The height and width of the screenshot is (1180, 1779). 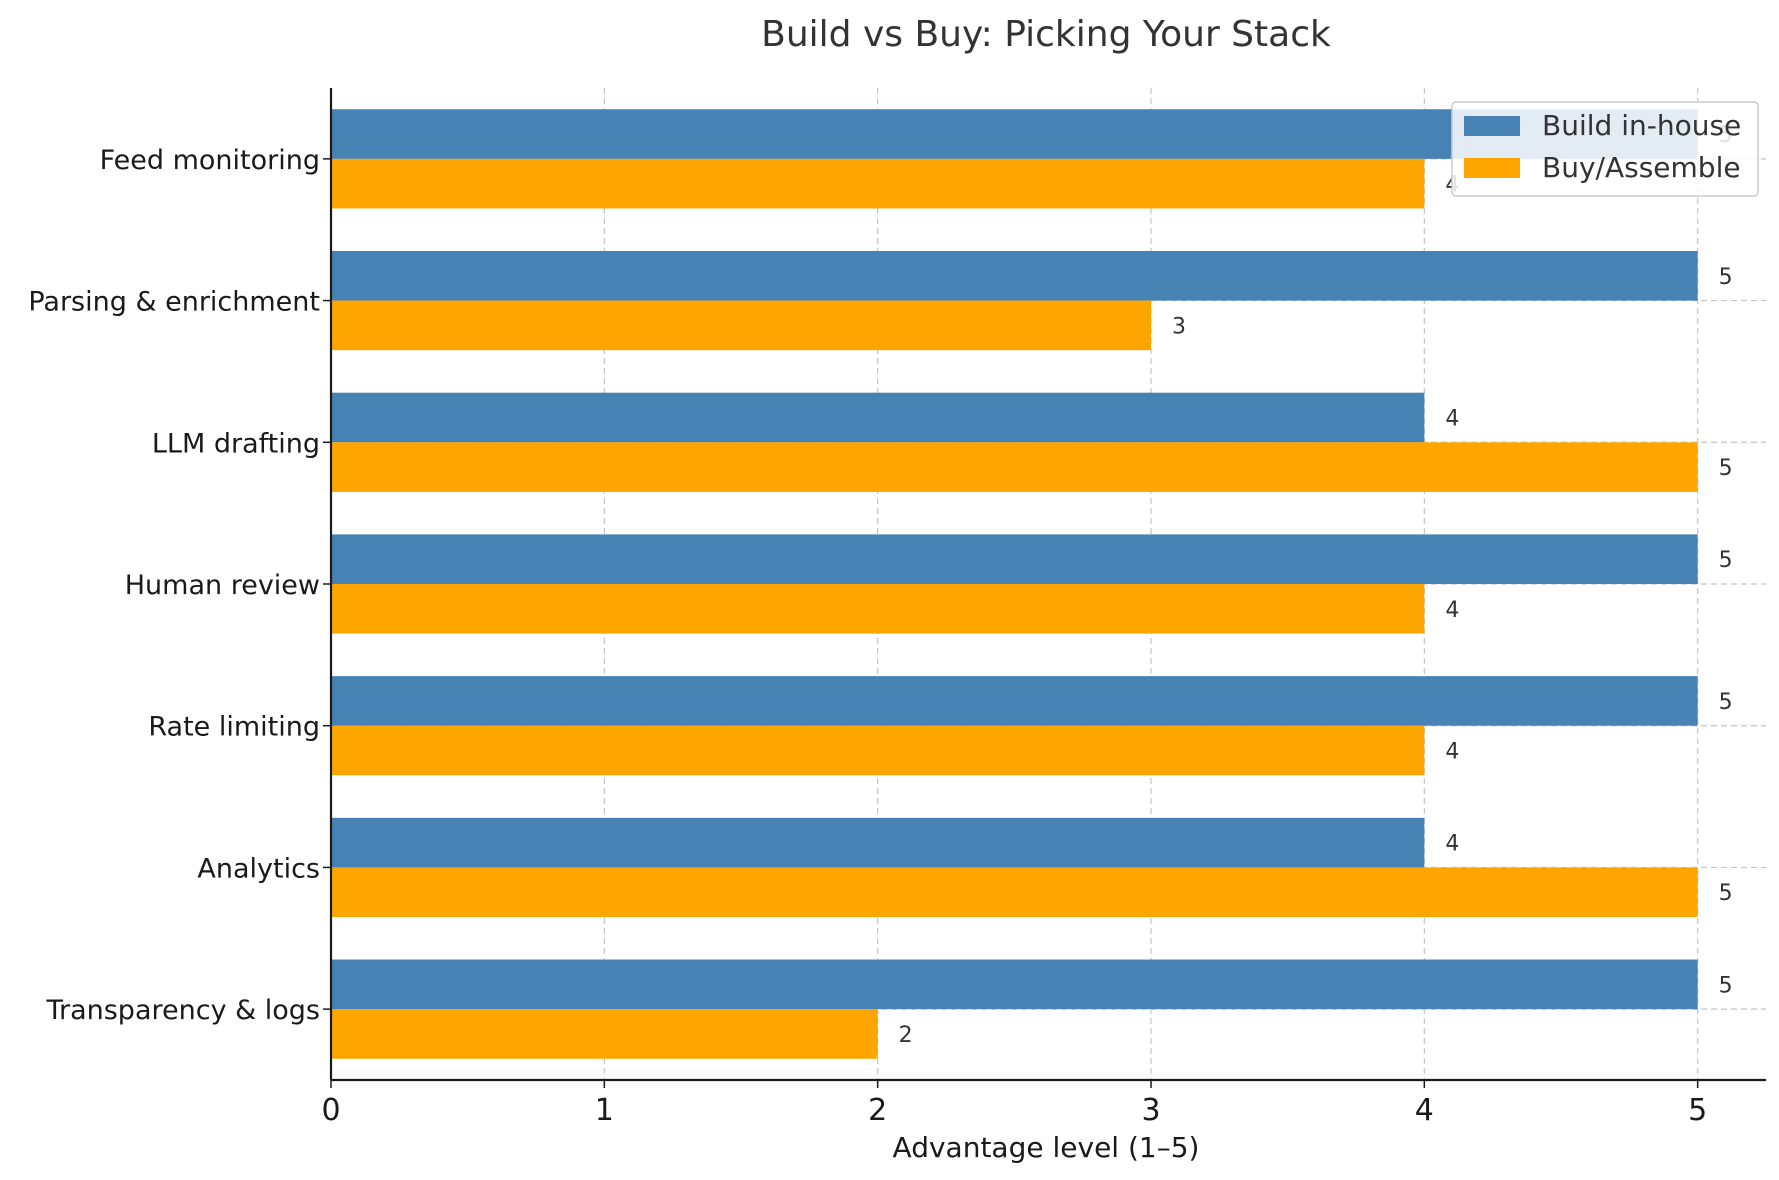 I want to click on x-tick-labels: 0 1 2 3 4 5, so click(x=1014, y=1104).